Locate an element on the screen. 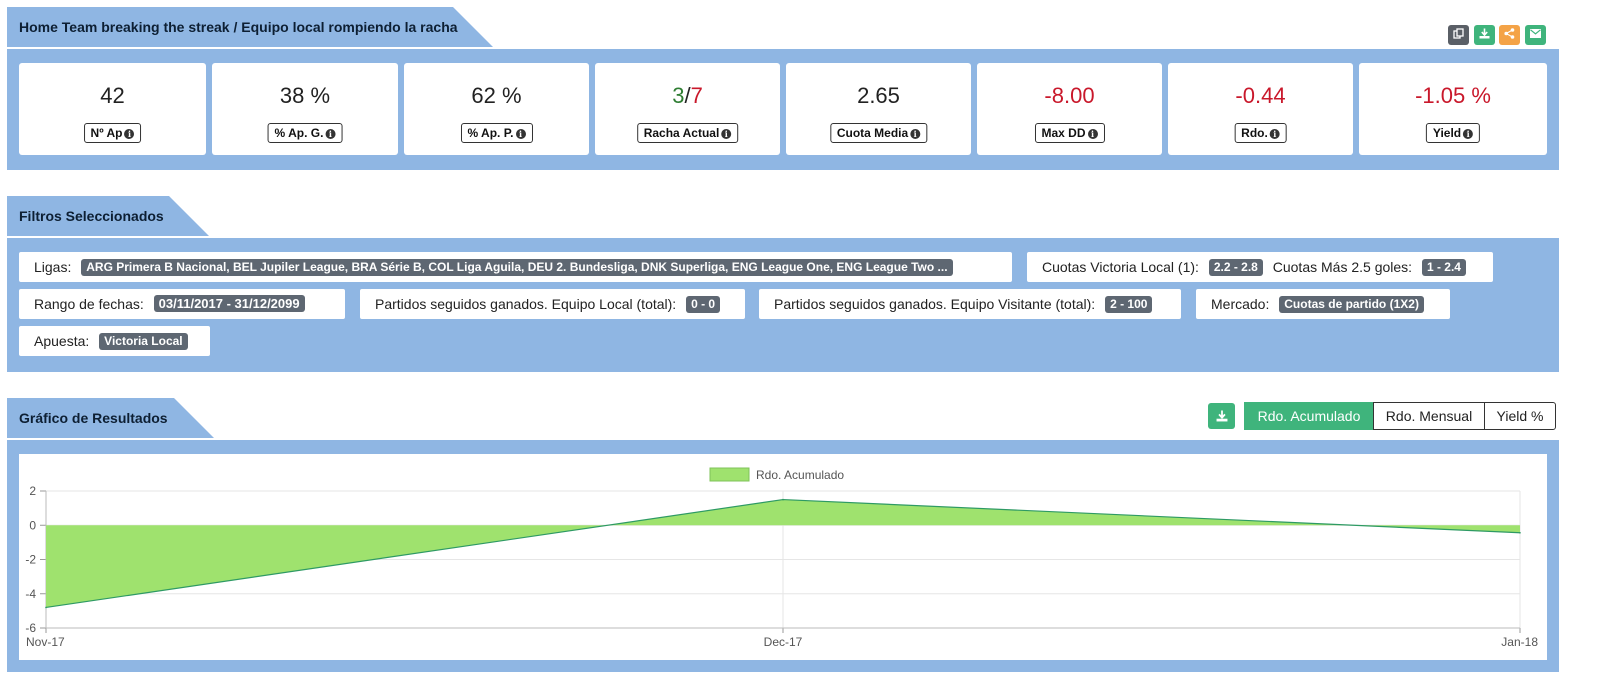 The image size is (1602, 690). stat-card-avg-odds: 2.65 Cuota Media i is located at coordinates (878, 109).